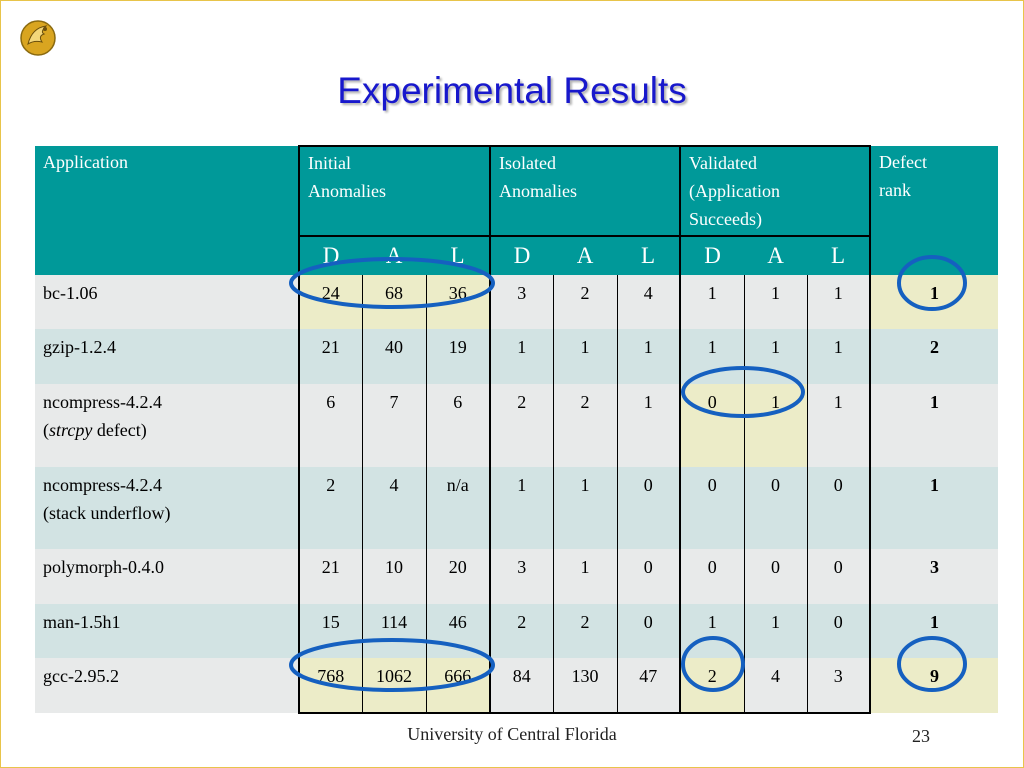 The height and width of the screenshot is (768, 1024). Describe the element at coordinates (167, 302) in the screenshot. I see `application-name: bc-1.06` at that location.